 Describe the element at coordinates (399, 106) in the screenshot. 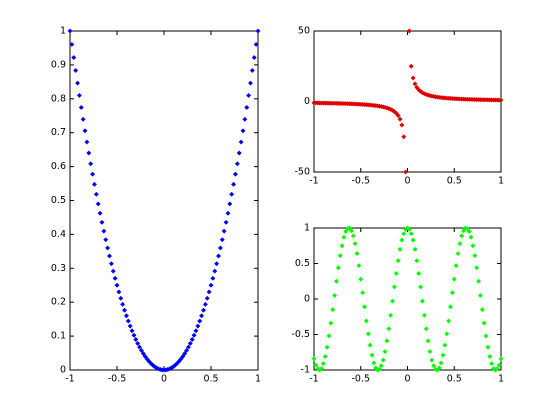

I see `axes: -1 -0.5 0 0.5 1 -50 0 50` at that location.